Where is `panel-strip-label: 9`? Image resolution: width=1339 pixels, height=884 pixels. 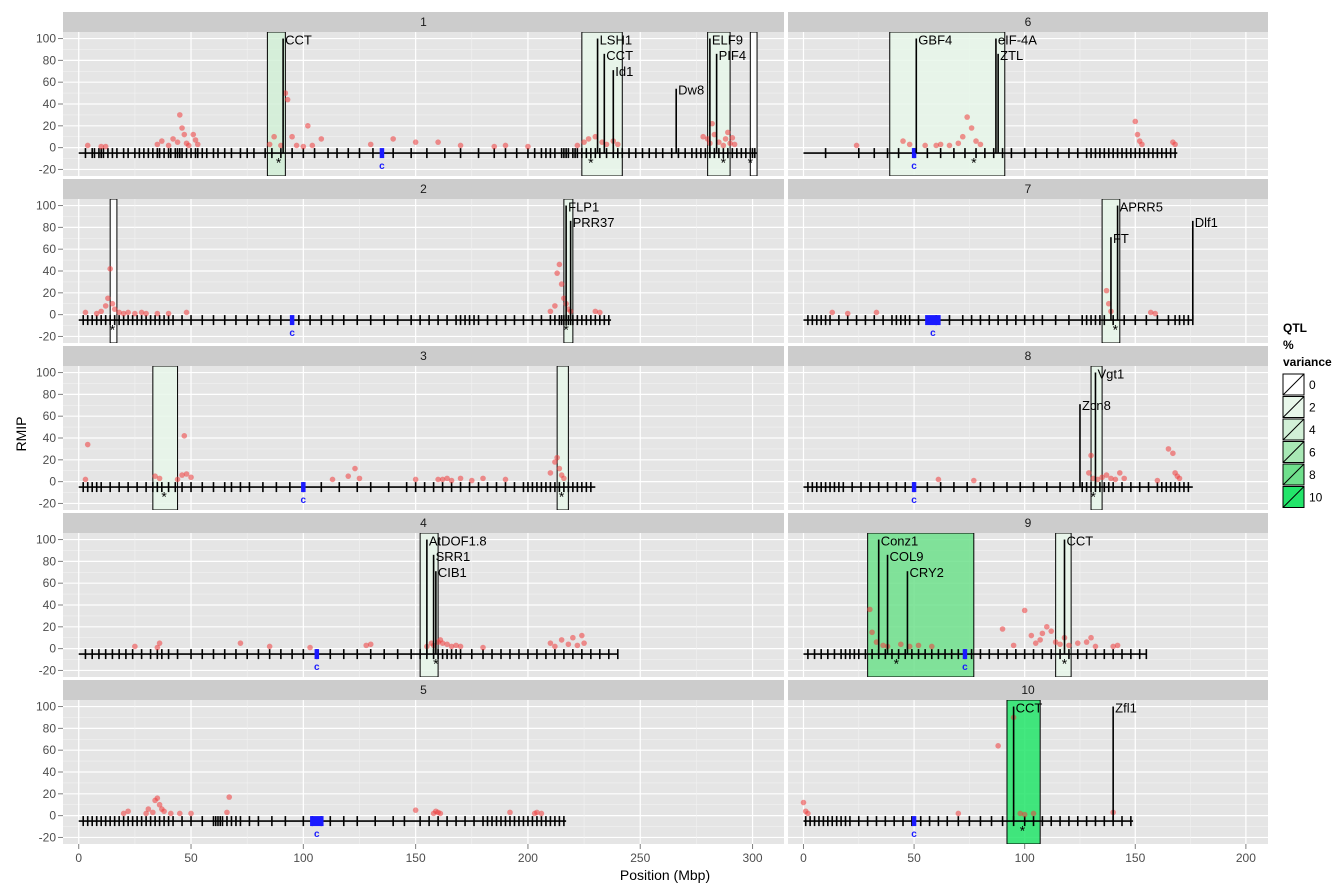
panel-strip-label: 9 is located at coordinates (1028, 523).